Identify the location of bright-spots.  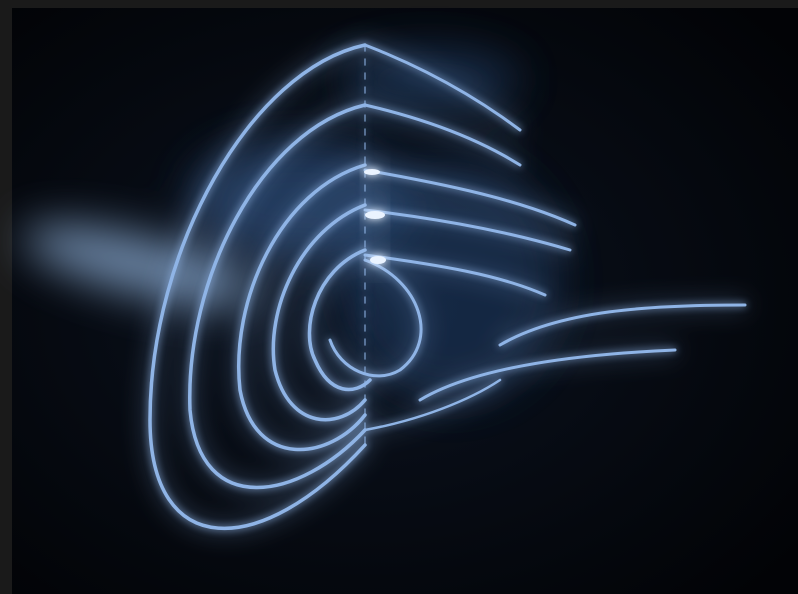
(375, 216).